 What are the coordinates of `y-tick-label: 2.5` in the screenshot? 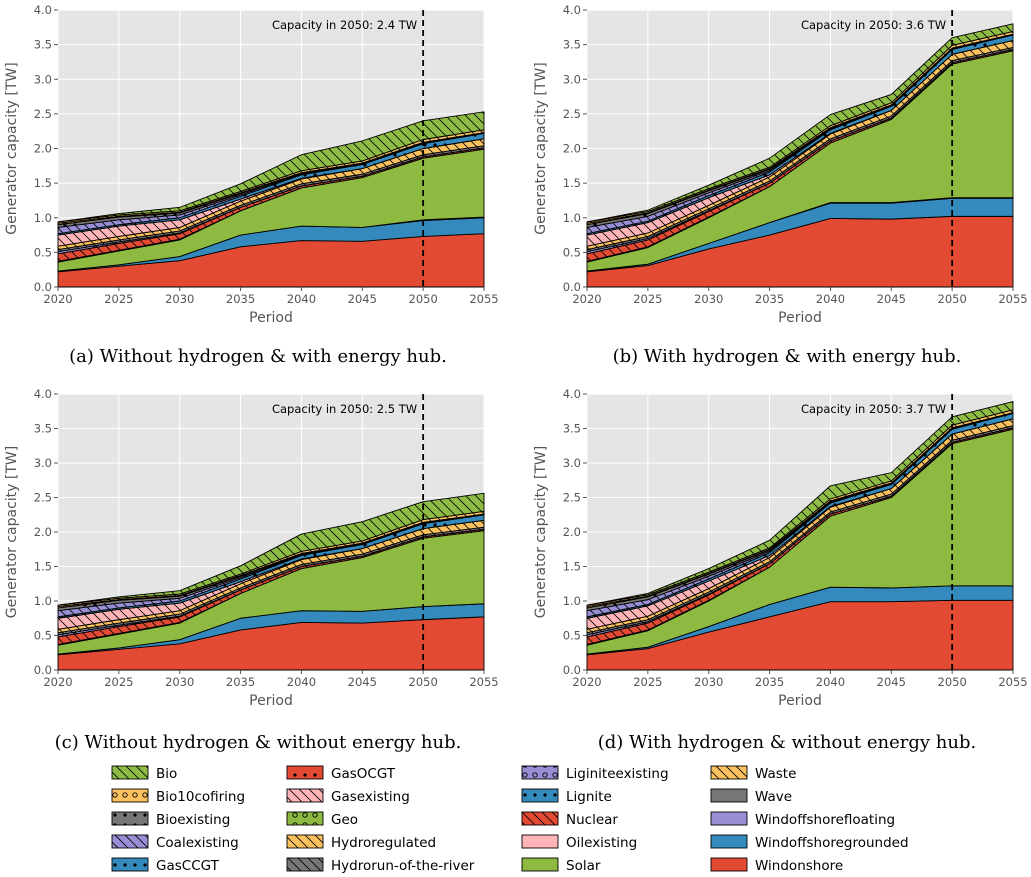 It's located at (43, 498).